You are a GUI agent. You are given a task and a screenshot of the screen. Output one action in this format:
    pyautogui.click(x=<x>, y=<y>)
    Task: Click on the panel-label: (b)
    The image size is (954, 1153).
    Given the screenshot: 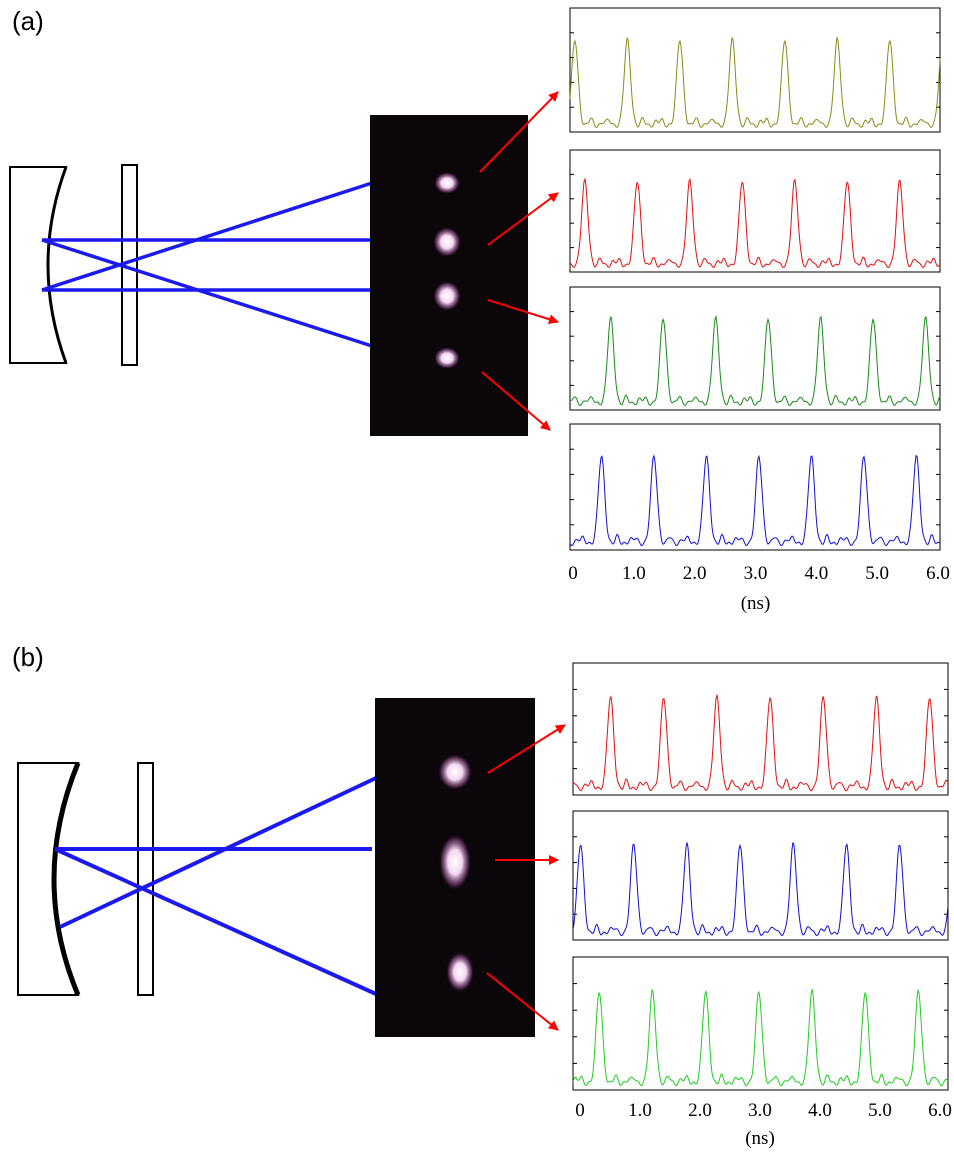 What is the action you would take?
    pyautogui.click(x=28, y=657)
    